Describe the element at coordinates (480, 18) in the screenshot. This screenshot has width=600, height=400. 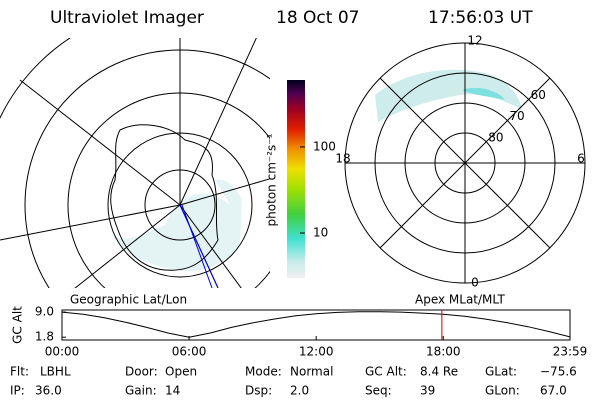
I see `time: 17:56:03 UT` at that location.